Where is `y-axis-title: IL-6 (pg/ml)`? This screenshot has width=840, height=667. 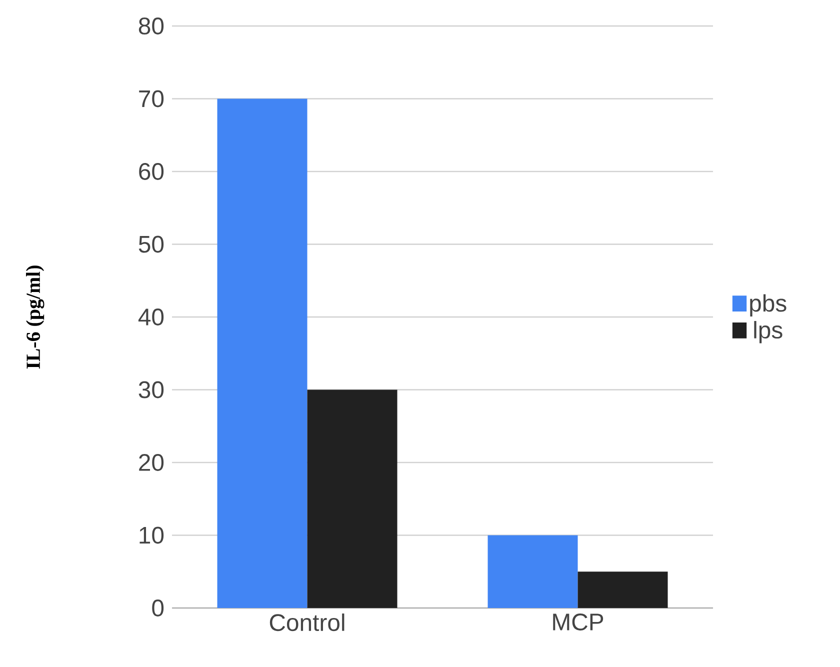
y-axis-title: IL-6 (pg/ml) is located at coordinates (35, 317).